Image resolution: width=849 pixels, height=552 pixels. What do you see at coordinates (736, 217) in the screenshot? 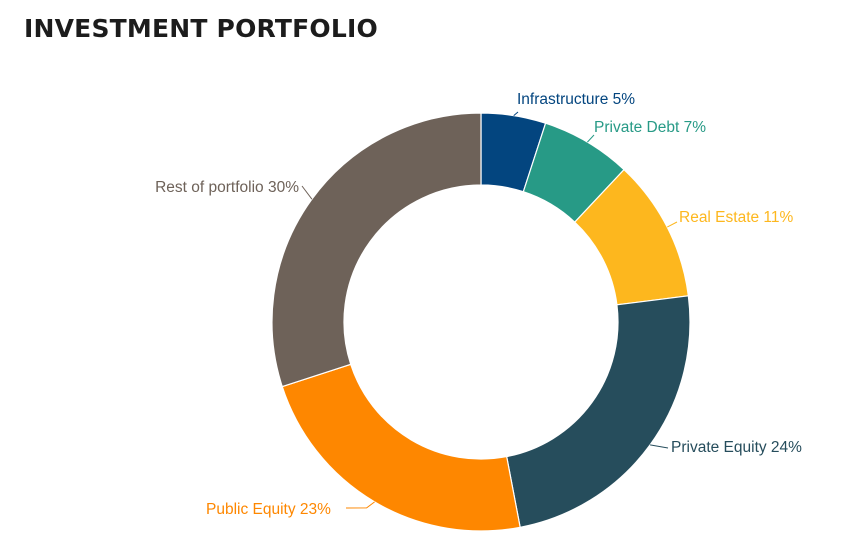
I see `slice-label-real-estate: Real Estate 11%` at bounding box center [736, 217].